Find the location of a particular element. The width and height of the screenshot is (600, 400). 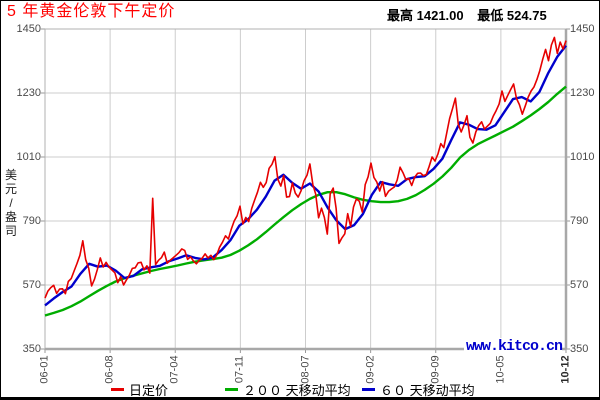

legend-label-ma60: ６０ 天移动平均 is located at coordinates (427, 390).